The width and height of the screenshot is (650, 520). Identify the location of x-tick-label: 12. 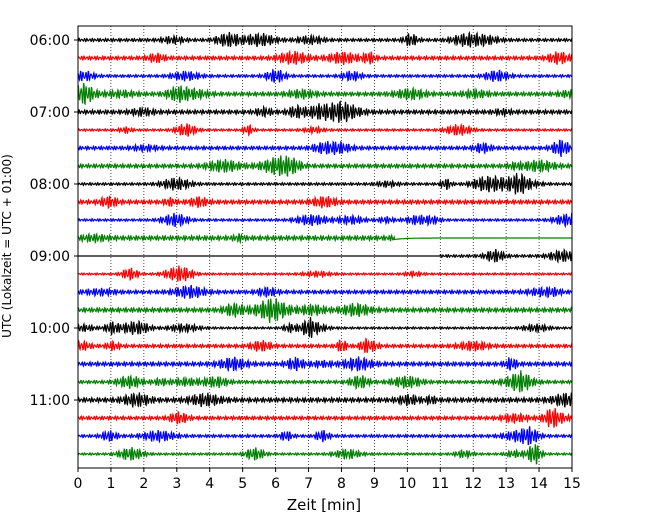
(473, 484).